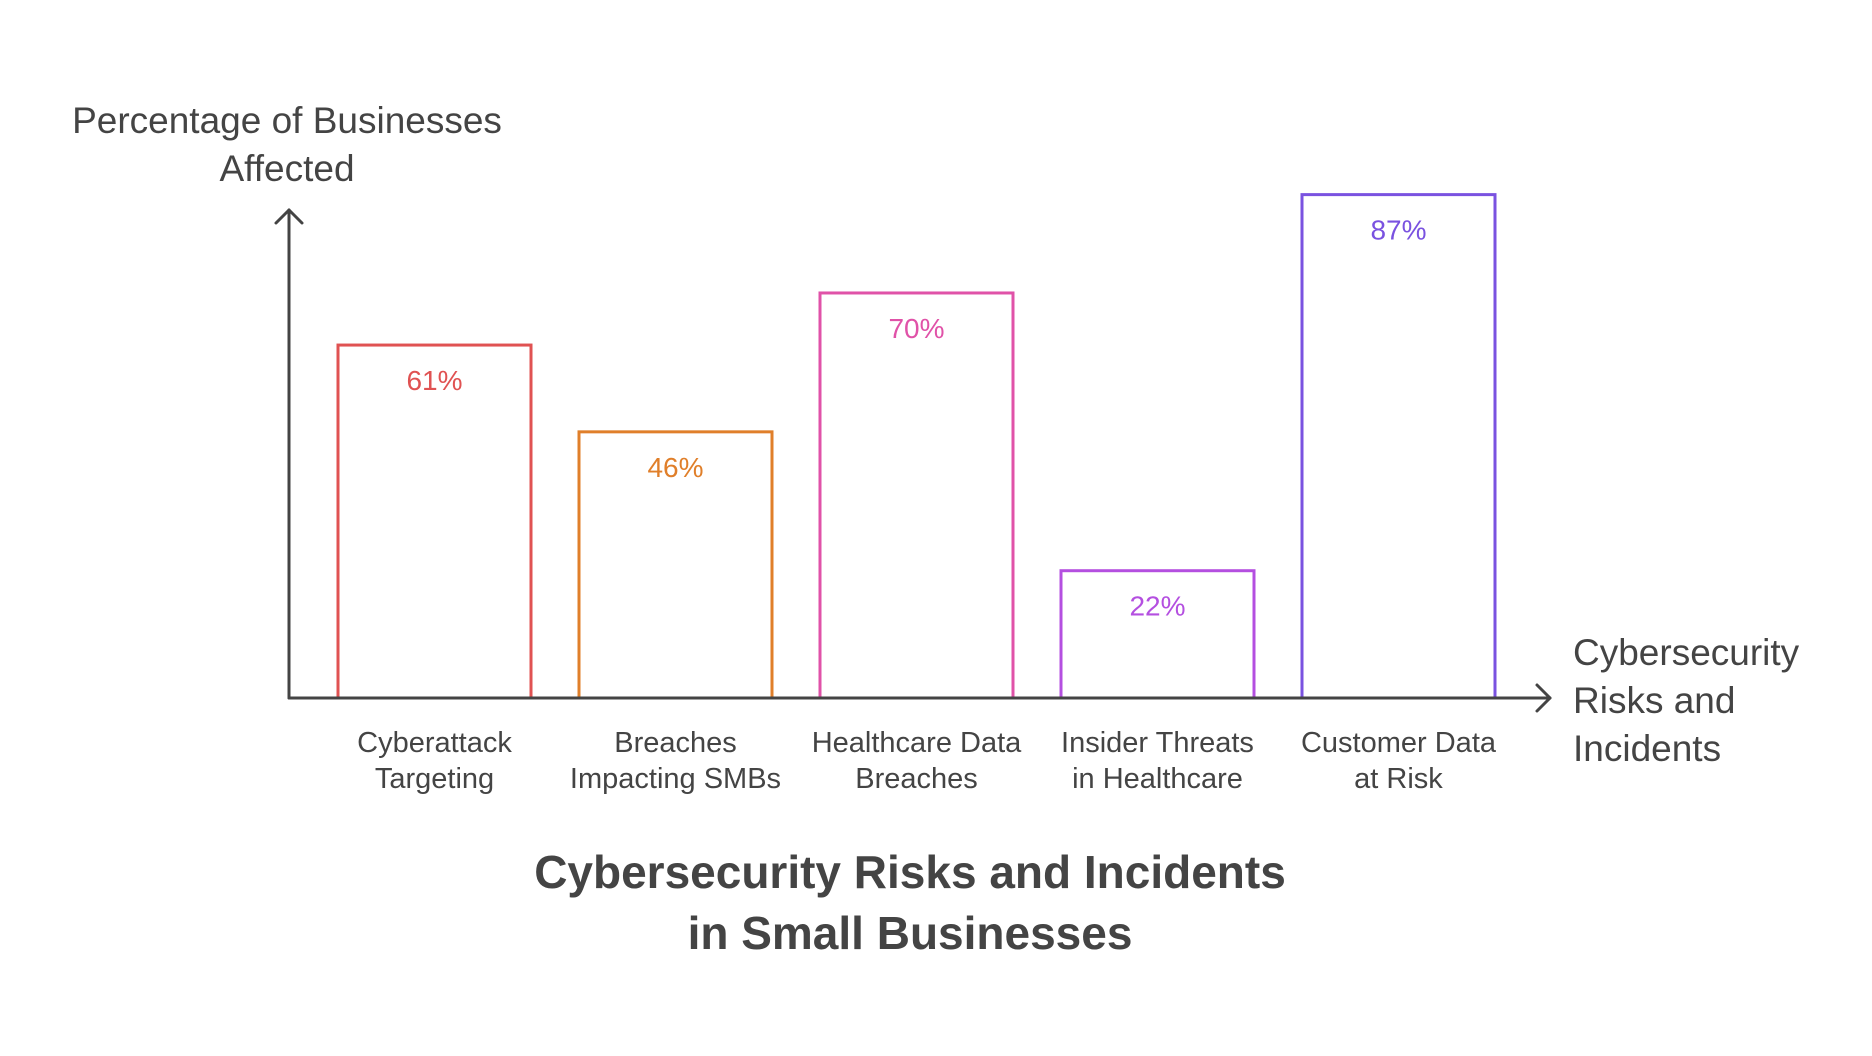 This screenshot has height=1056, width=1872. Describe the element at coordinates (434, 779) in the screenshot. I see `category-label-line: Targeting` at that location.